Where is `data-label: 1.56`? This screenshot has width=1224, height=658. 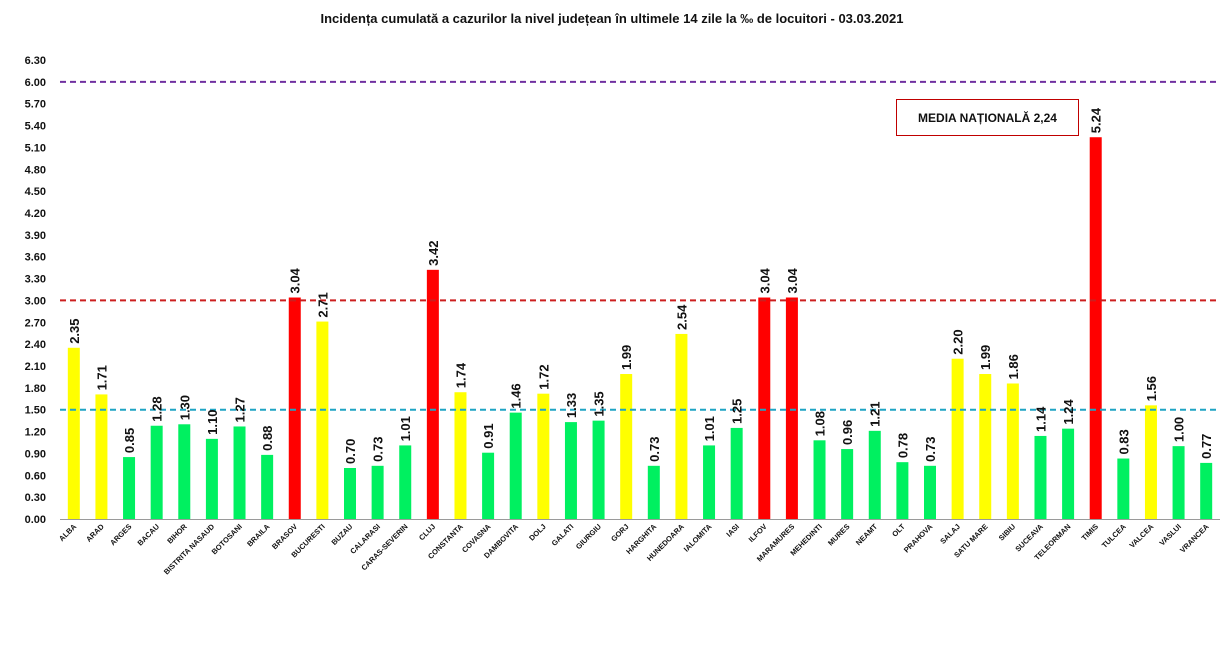
data-label: 1.56 is located at coordinates (1151, 388).